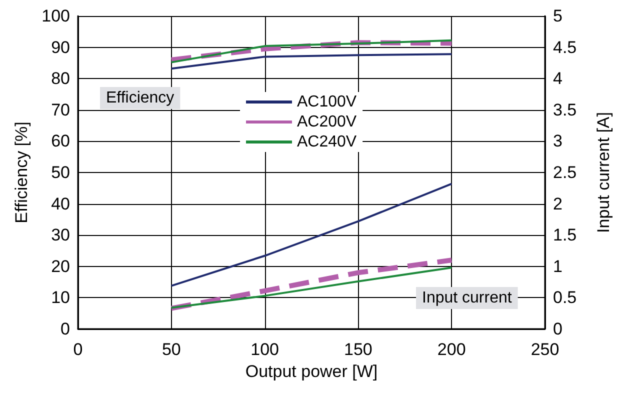  What do you see at coordinates (545, 349) in the screenshot?
I see `x-tick-label: 250` at bounding box center [545, 349].